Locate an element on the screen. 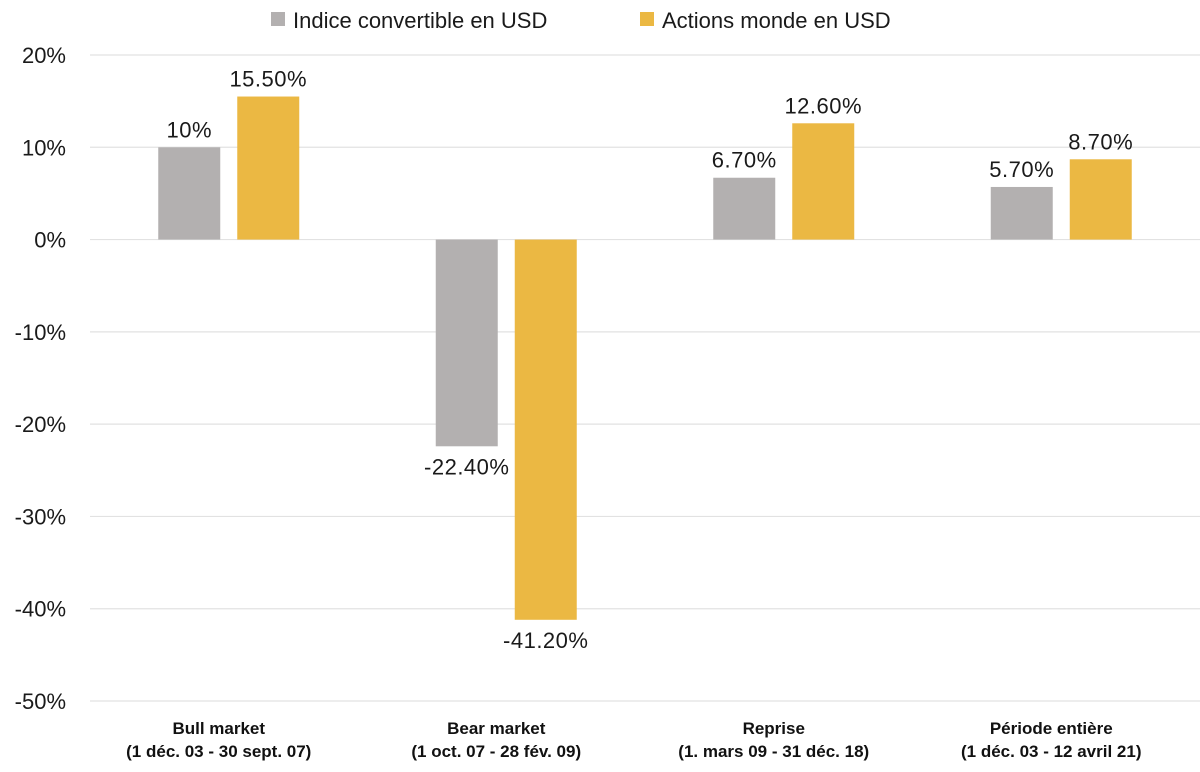  y-tick-label: -10% is located at coordinates (40, 332).